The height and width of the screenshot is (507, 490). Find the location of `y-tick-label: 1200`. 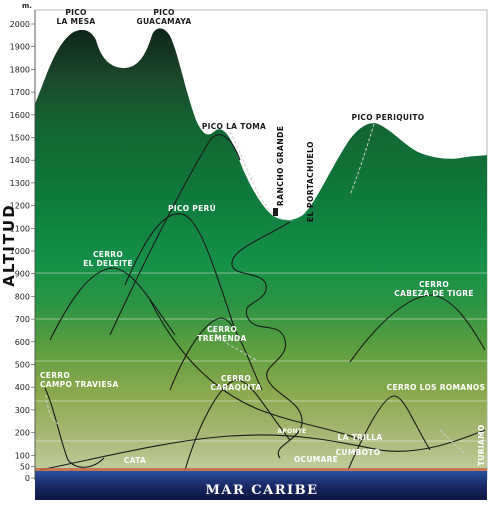

y-tick-label: 1200 is located at coordinates (20, 206).